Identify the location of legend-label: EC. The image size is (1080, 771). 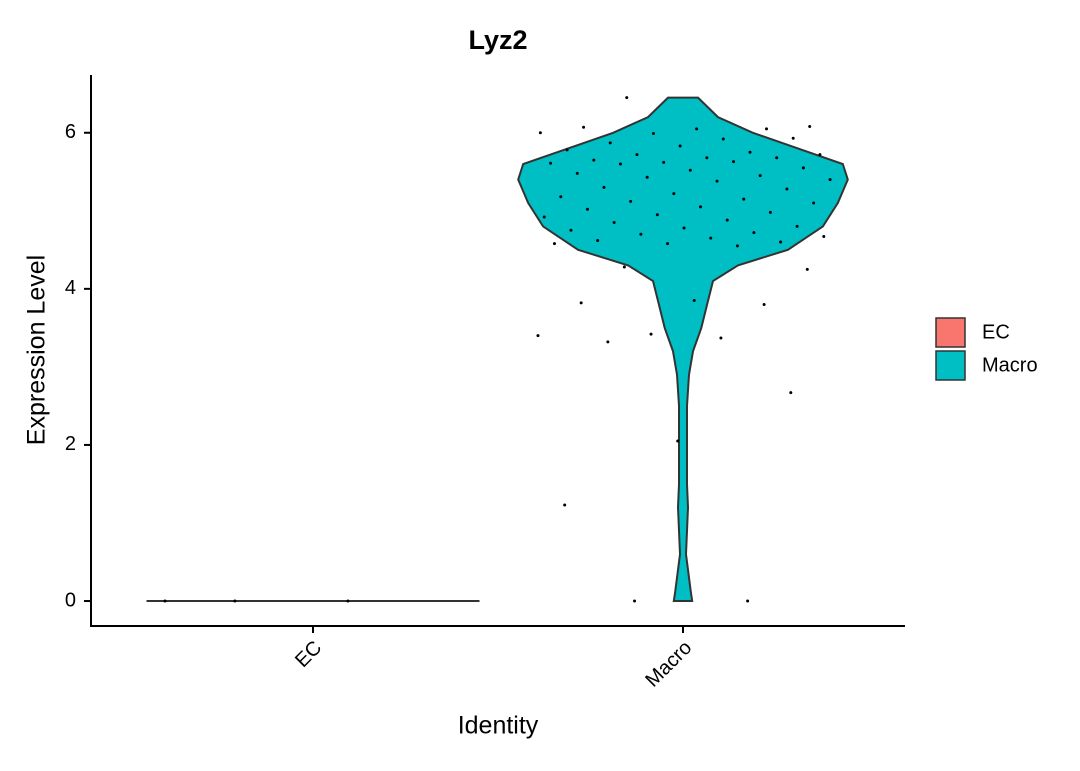
(996, 332).